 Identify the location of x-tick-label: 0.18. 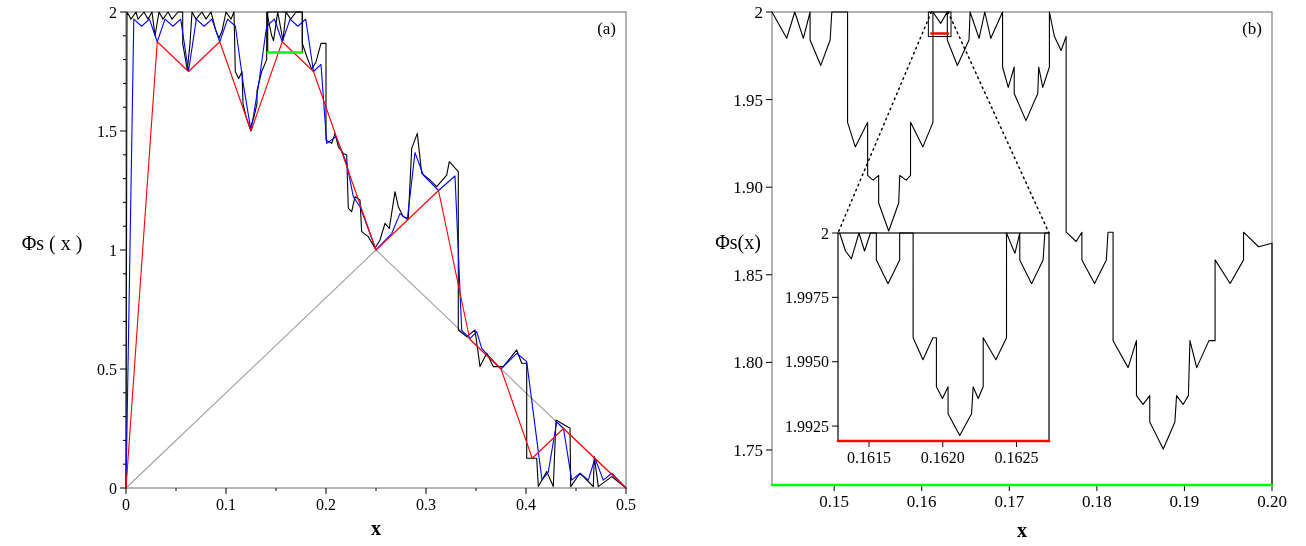
(1096, 501).